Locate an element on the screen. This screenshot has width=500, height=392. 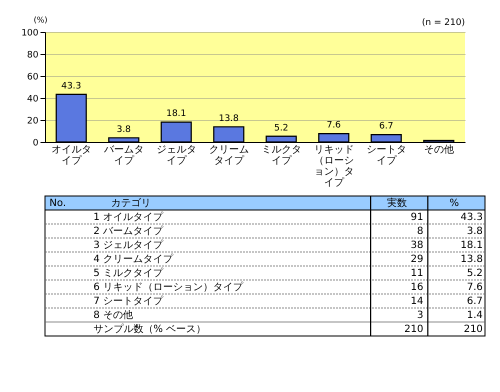
x-tick-label: オイルタイプ is located at coordinates (71, 155).